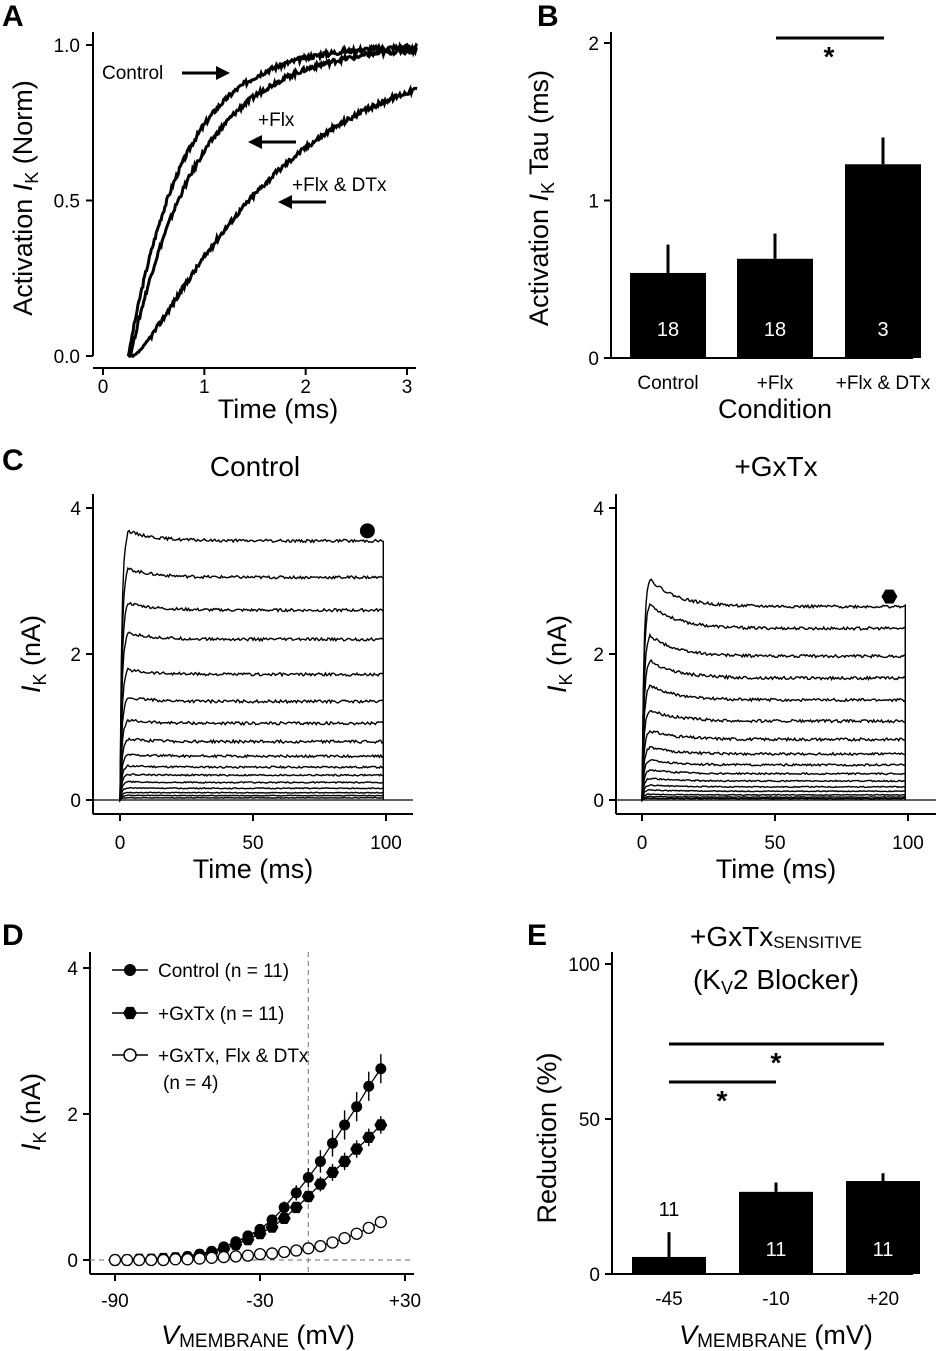  Describe the element at coordinates (255, 466) in the screenshot. I see `c-control-title: Control` at that location.